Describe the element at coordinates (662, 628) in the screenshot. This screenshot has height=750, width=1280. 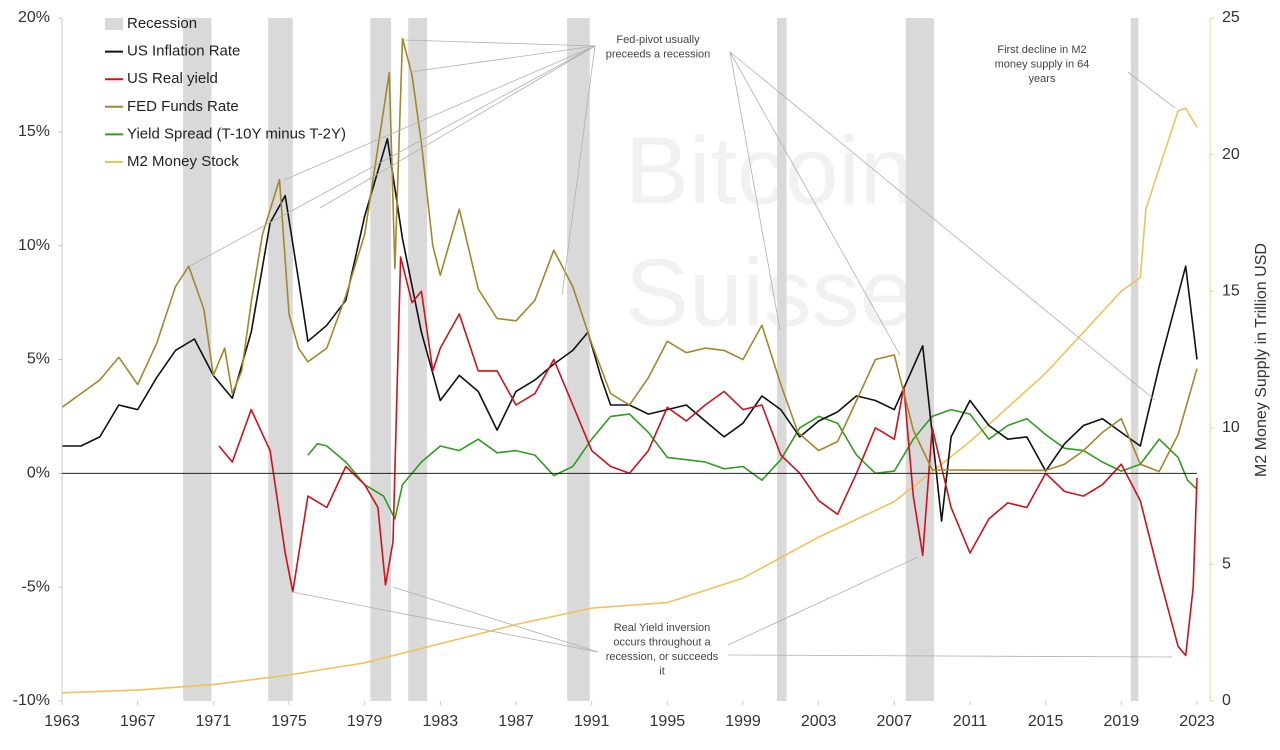
I see `annotation: Real Yield inversion` at that location.